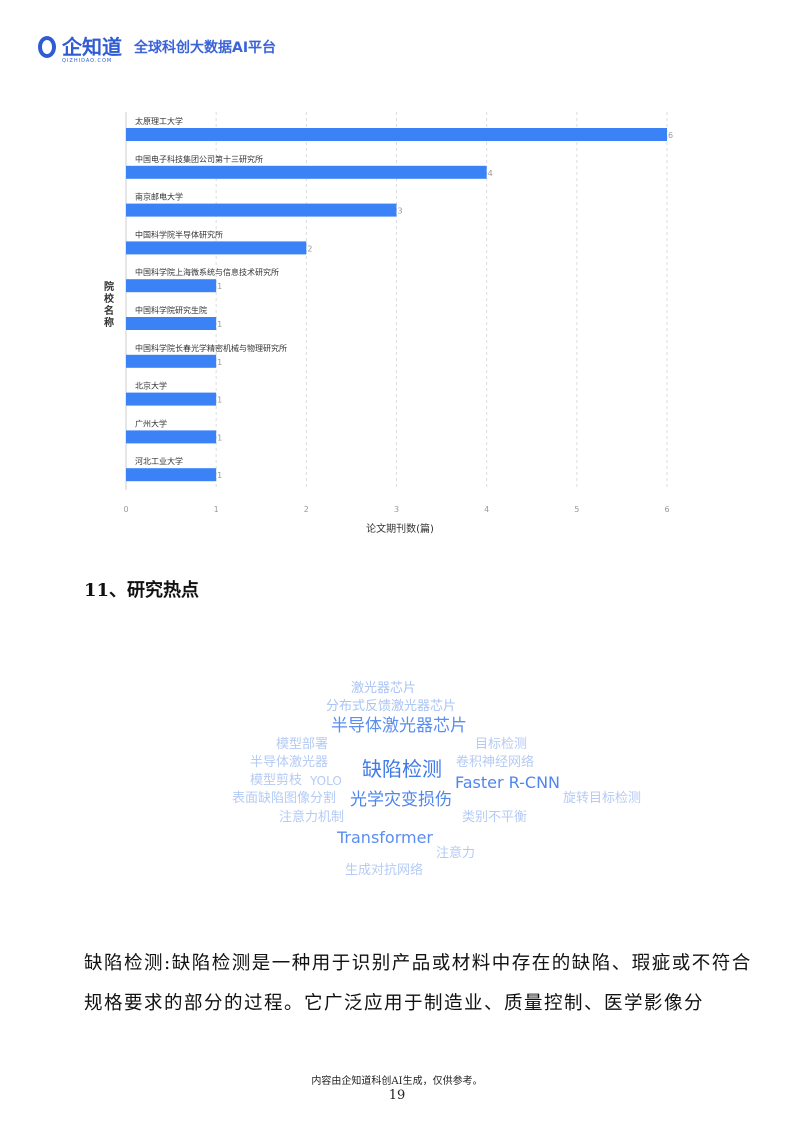  What do you see at coordinates (151, 386) in the screenshot?
I see `category-label: 北京大学` at bounding box center [151, 386].